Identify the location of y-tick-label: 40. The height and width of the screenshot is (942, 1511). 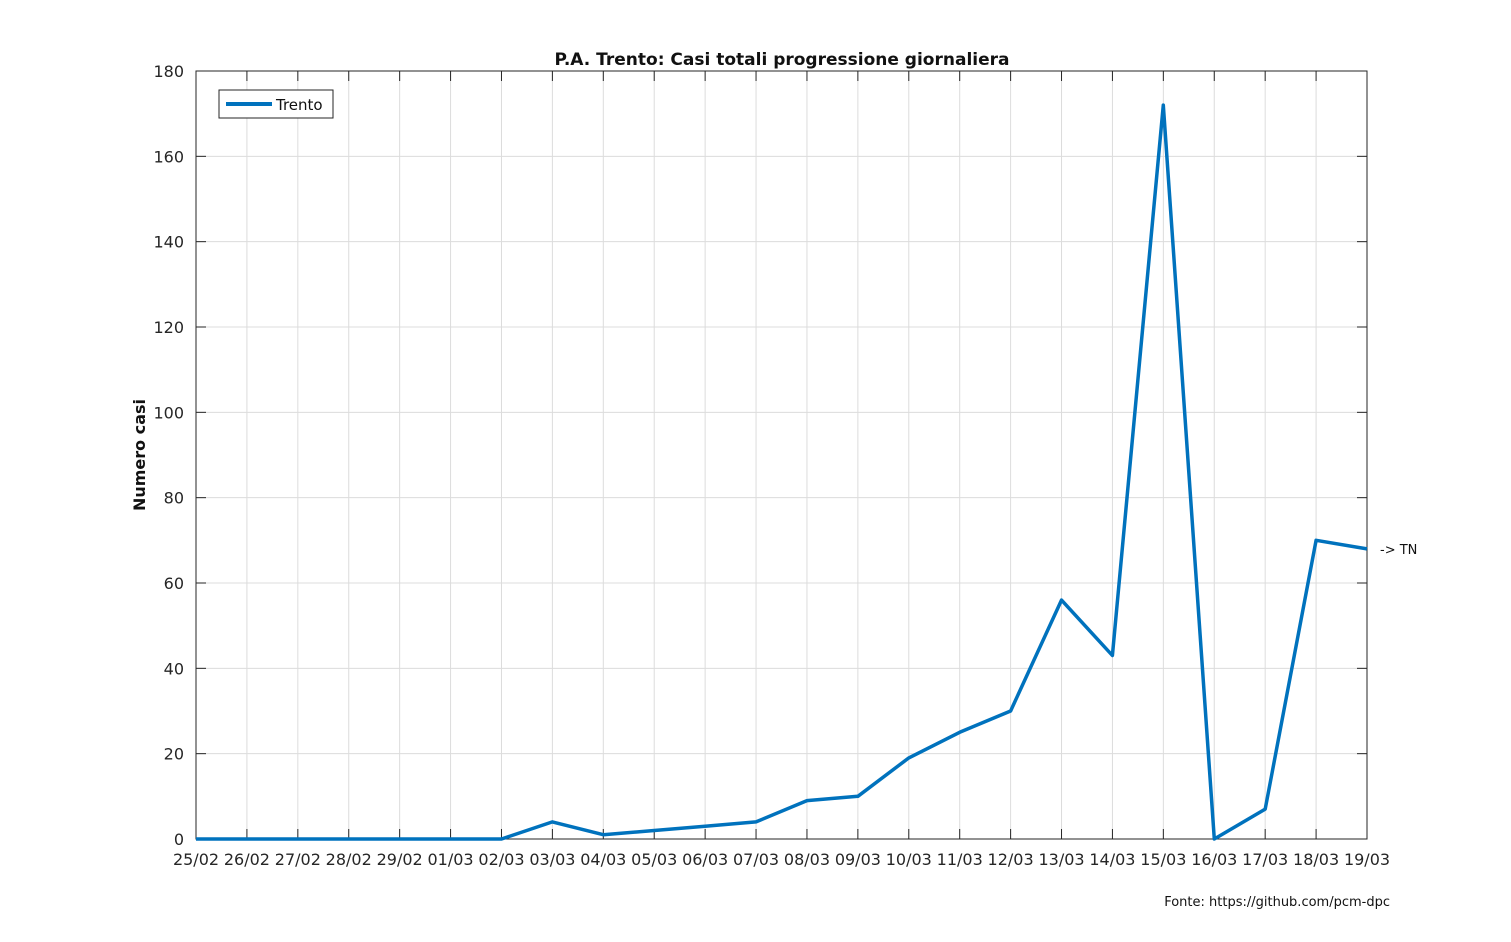
(174, 668).